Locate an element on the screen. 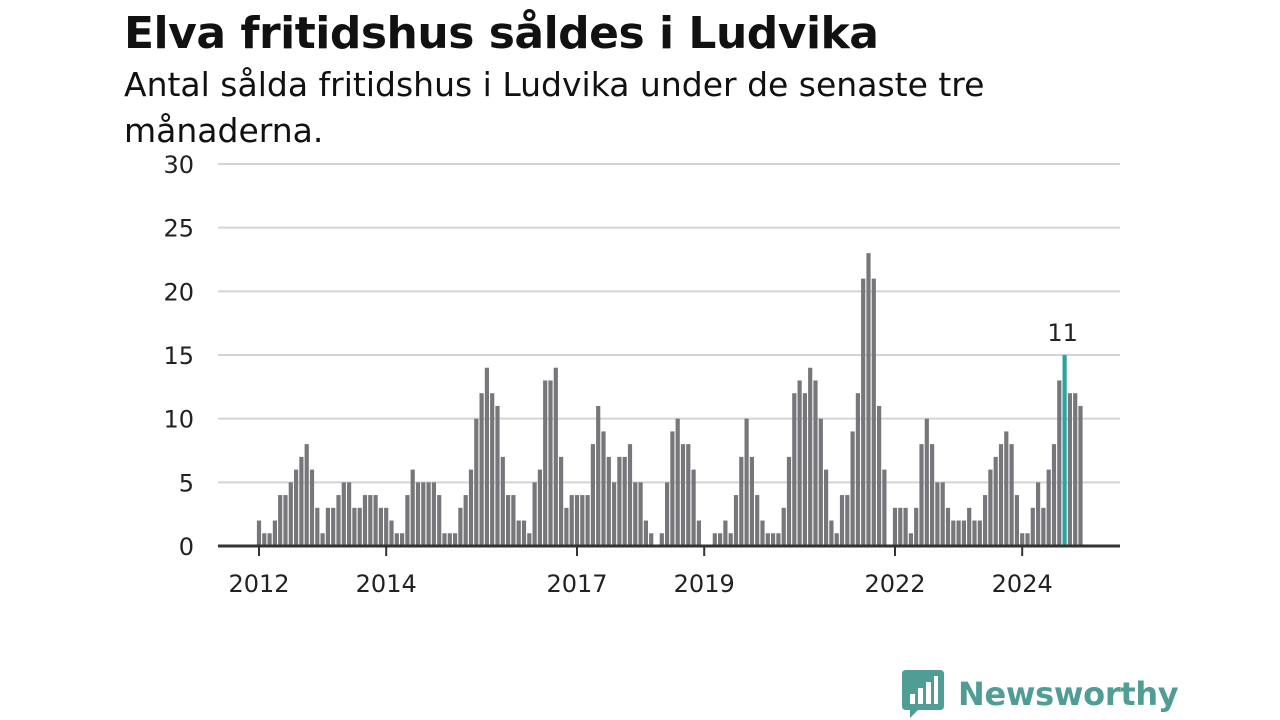 Image resolution: width=1280 pixels, height=720 pixels. x-tick-label: 2017 is located at coordinates (576, 584).